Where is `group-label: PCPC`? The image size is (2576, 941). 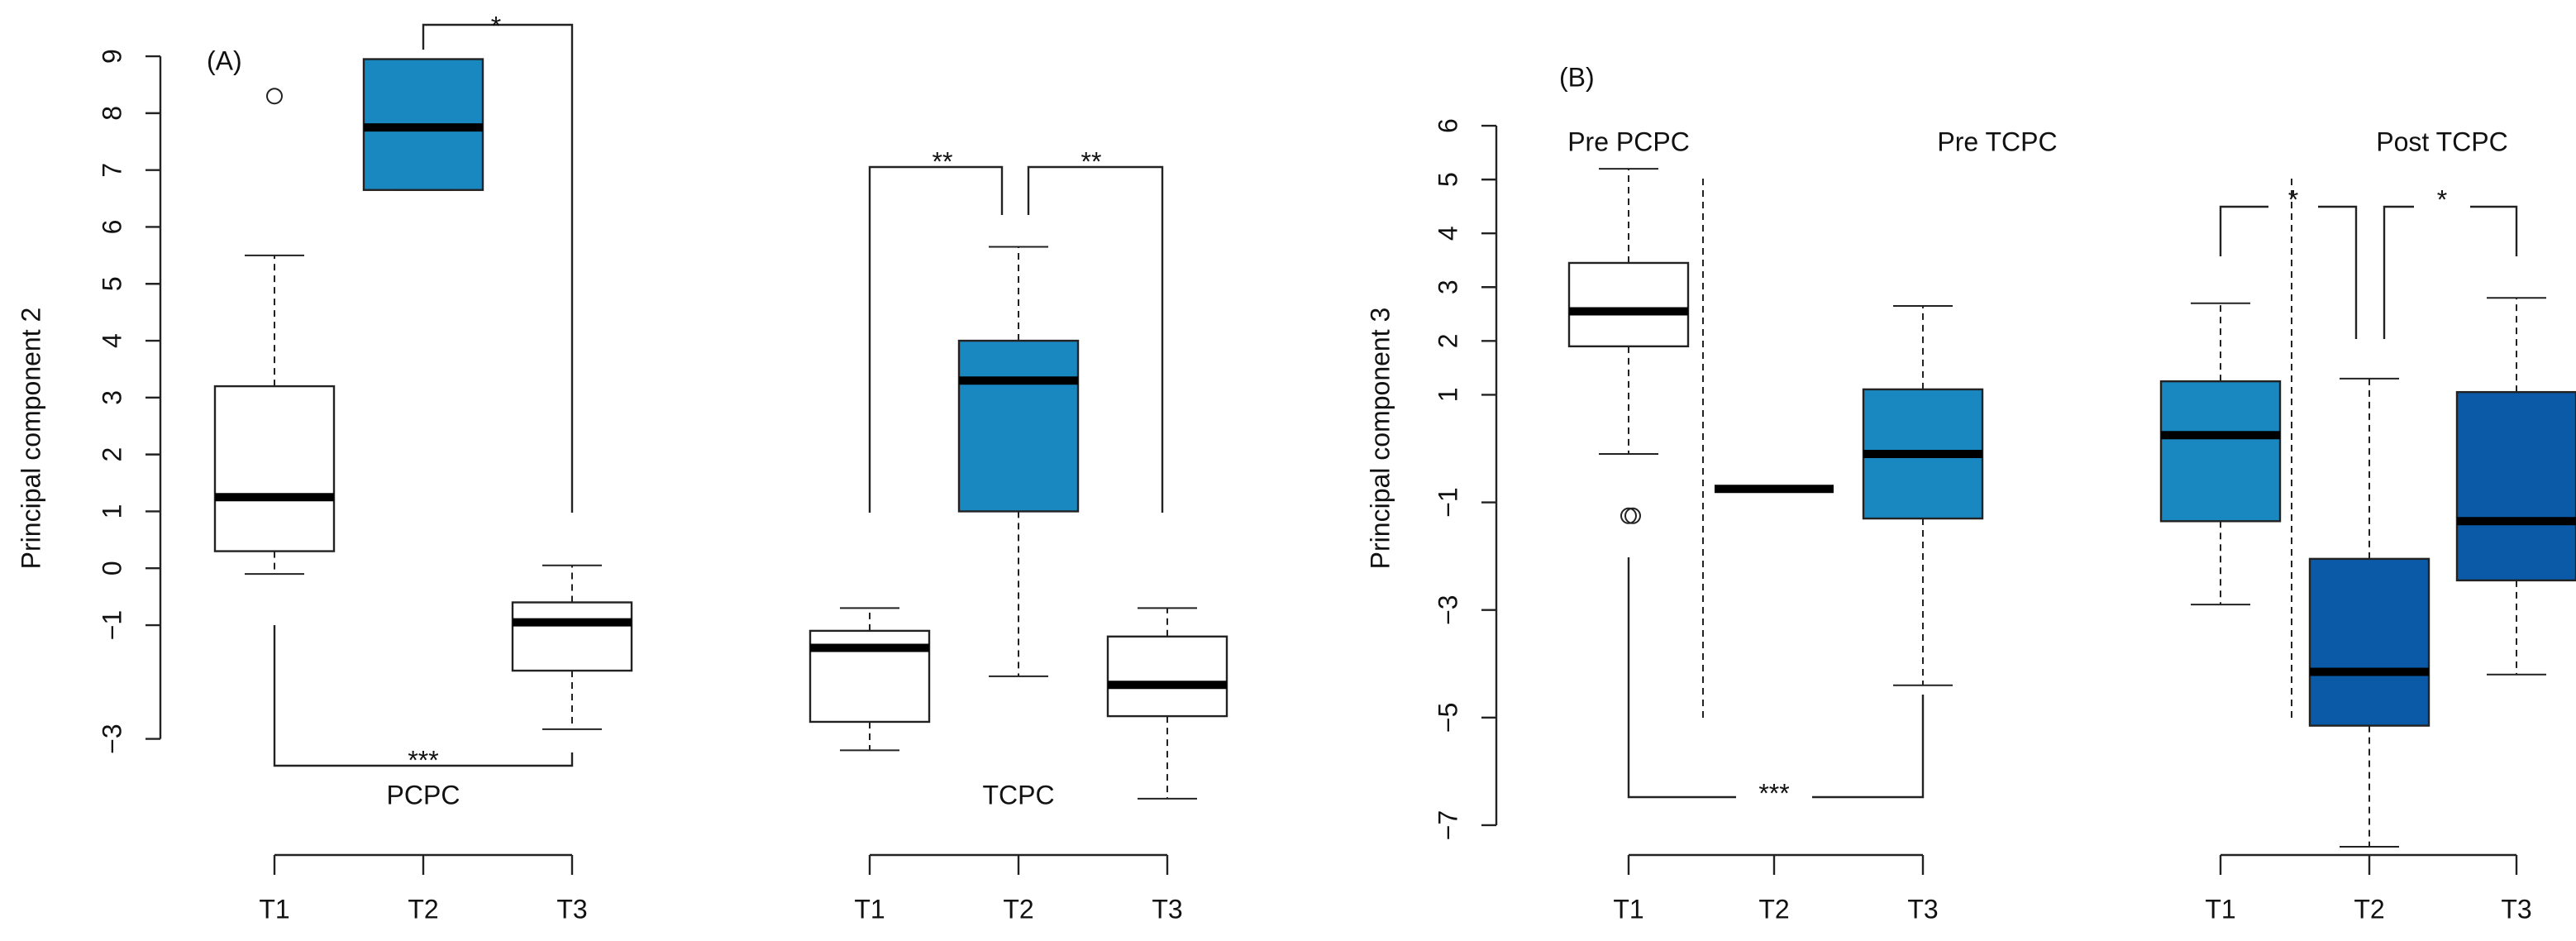
group-label: PCPC is located at coordinates (424, 795).